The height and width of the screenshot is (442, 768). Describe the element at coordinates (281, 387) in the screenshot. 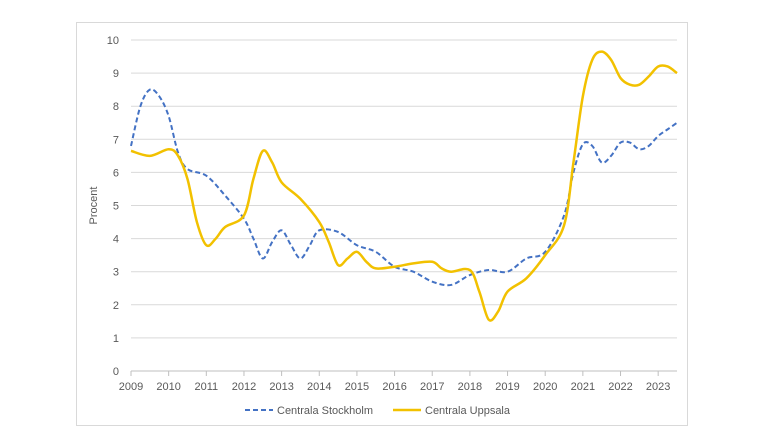

I see `x-tick-label: 2013` at that location.